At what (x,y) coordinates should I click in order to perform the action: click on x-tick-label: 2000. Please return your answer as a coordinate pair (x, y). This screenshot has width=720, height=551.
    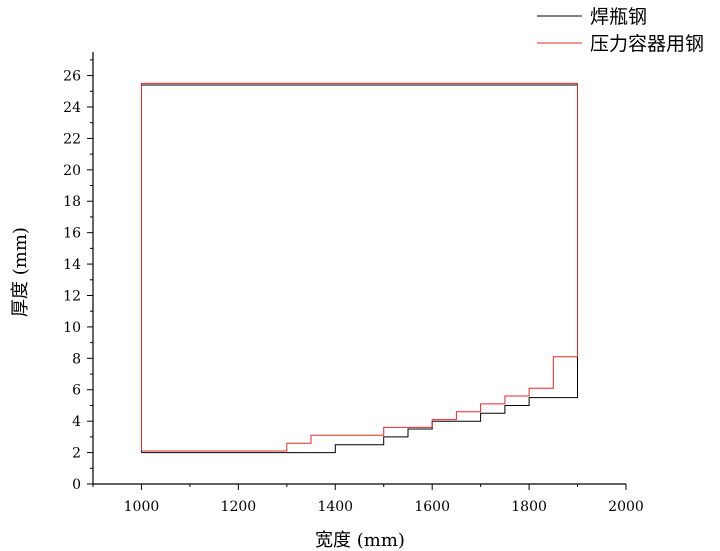
    Looking at the image, I should click on (626, 507).